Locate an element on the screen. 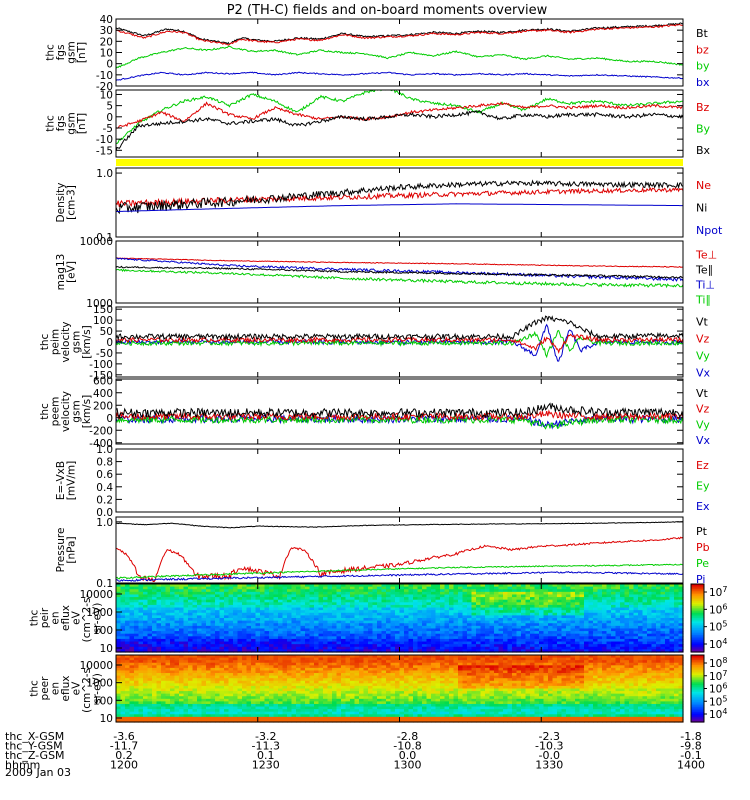  status-bar-yellow is located at coordinates (399, 162).